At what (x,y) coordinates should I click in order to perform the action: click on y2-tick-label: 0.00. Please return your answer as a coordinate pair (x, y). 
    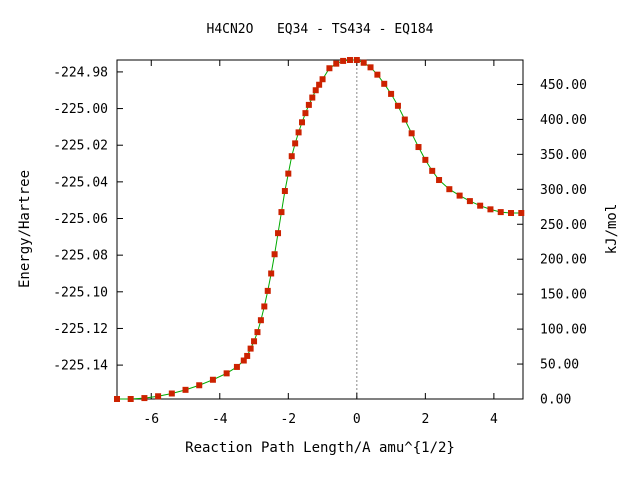
    Looking at the image, I should click on (555, 400).